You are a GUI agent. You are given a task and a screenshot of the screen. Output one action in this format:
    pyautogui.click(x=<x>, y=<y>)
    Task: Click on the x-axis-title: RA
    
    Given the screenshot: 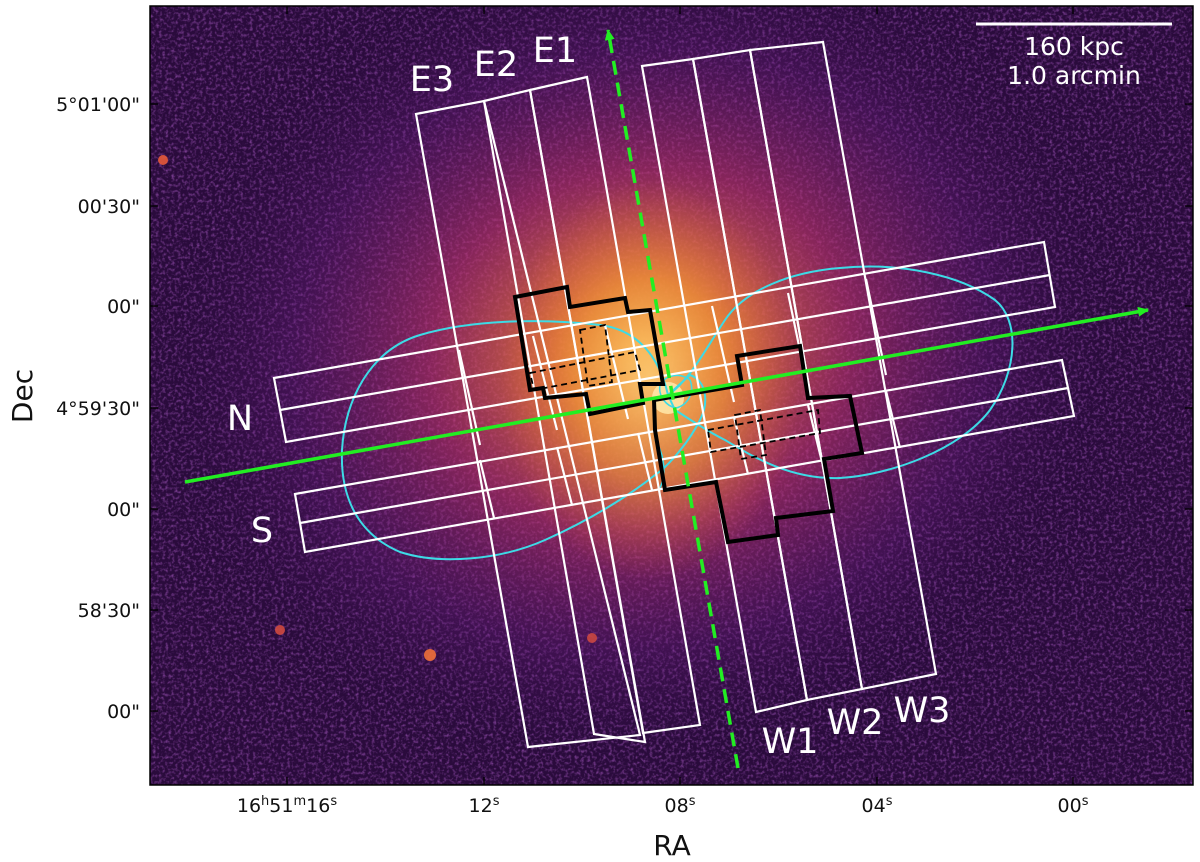 What is the action you would take?
    pyautogui.click(x=671, y=845)
    